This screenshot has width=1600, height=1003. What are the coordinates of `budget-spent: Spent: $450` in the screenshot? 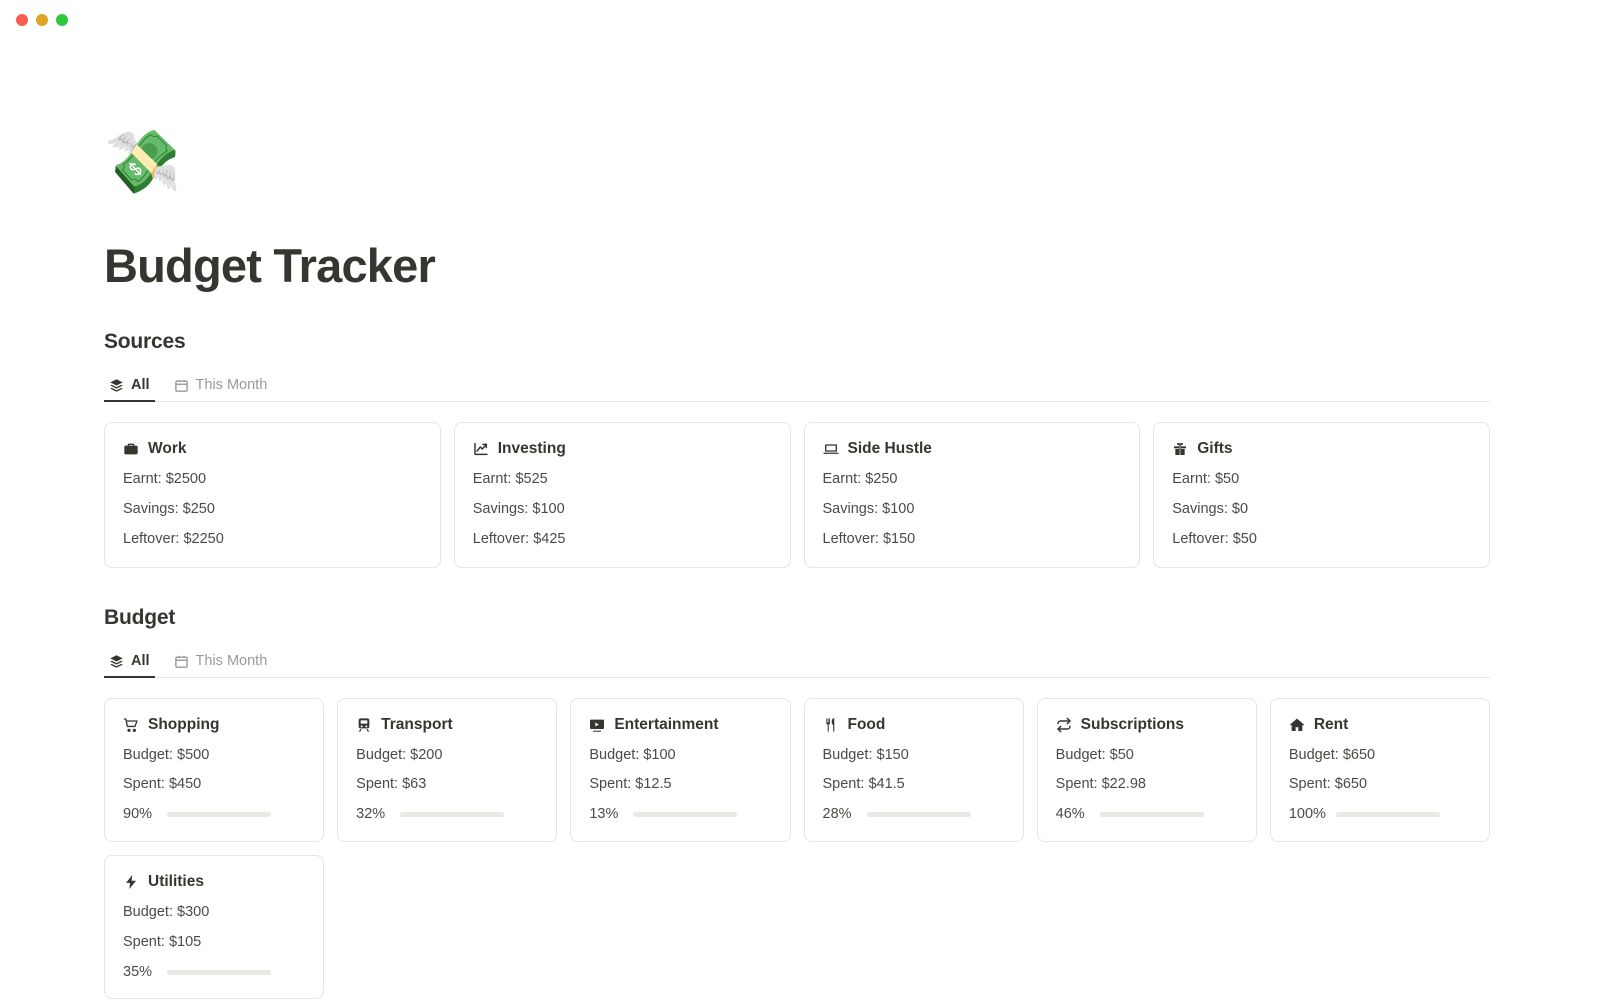 It's located at (162, 784).